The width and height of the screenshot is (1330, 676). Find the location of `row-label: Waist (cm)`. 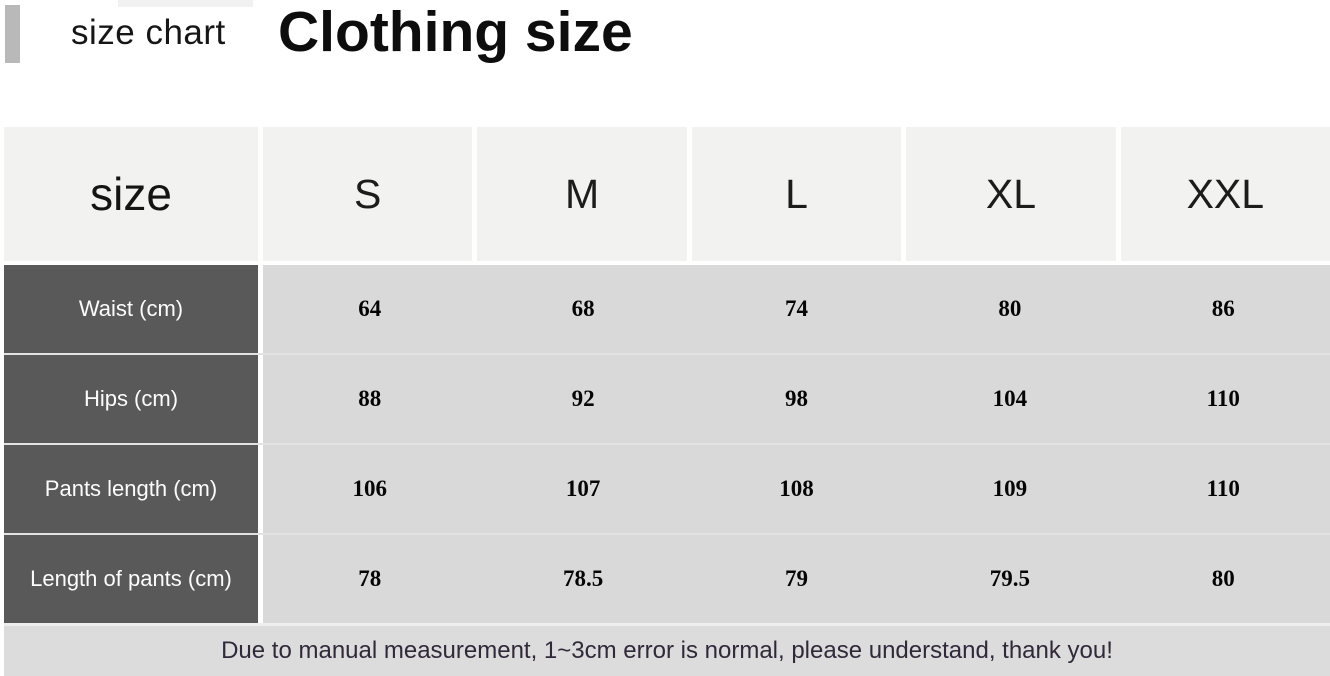

row-label: Waist (cm) is located at coordinates (131, 309).